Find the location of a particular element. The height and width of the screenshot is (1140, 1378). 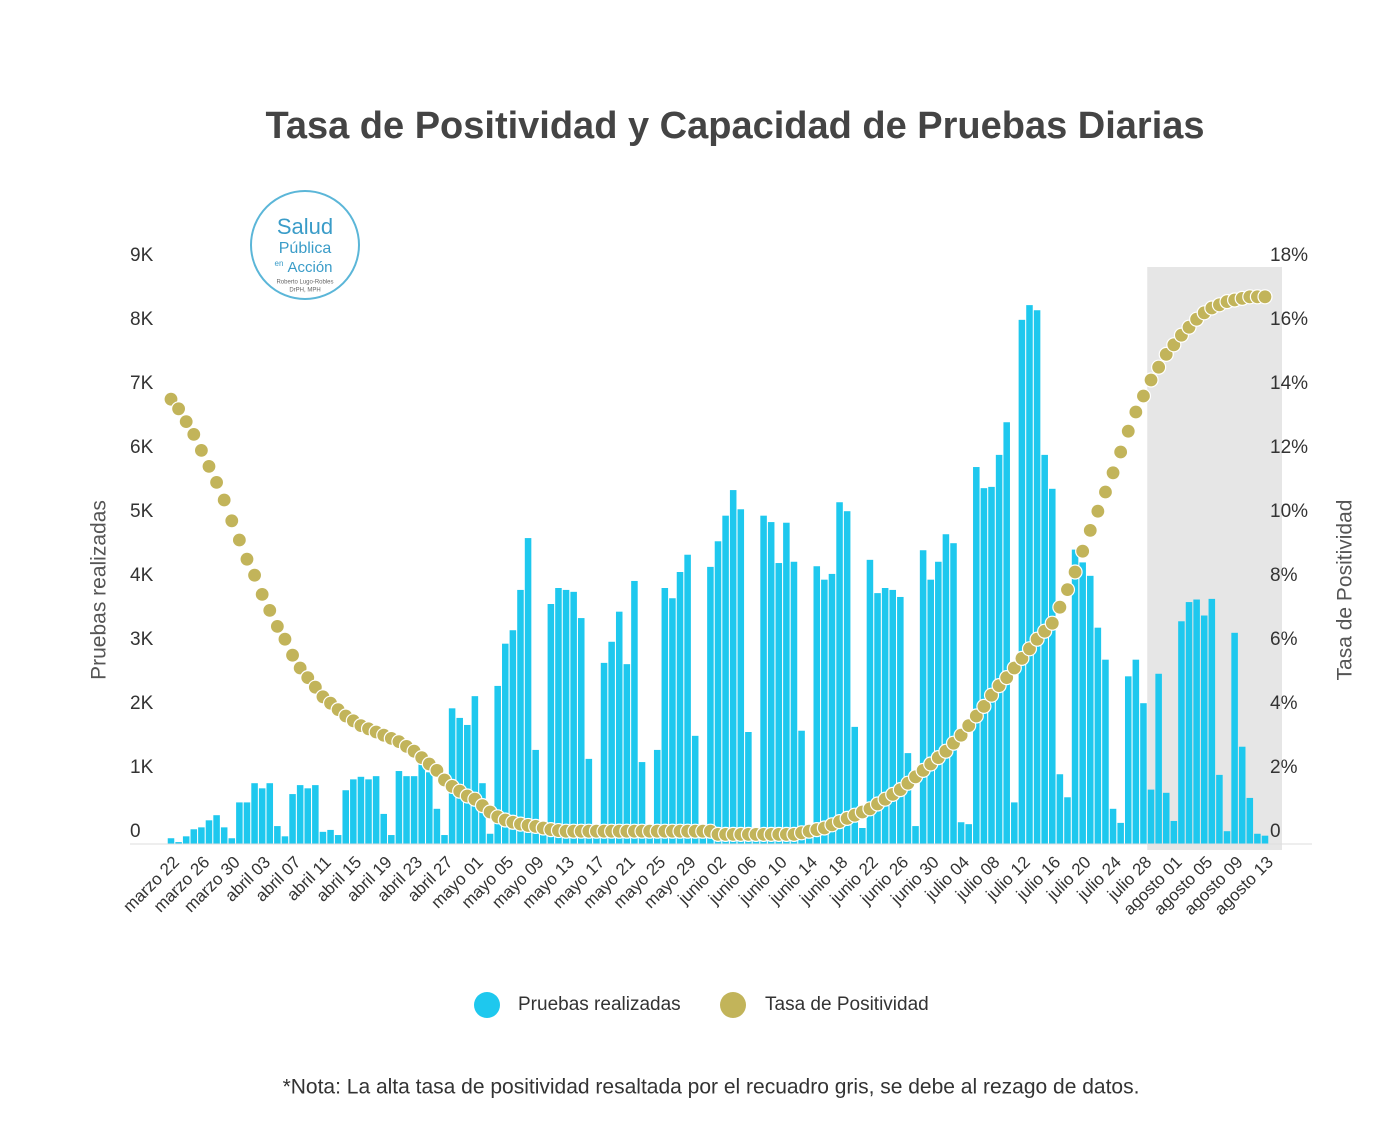

y2-tick-label: 2% is located at coordinates (1284, 767).